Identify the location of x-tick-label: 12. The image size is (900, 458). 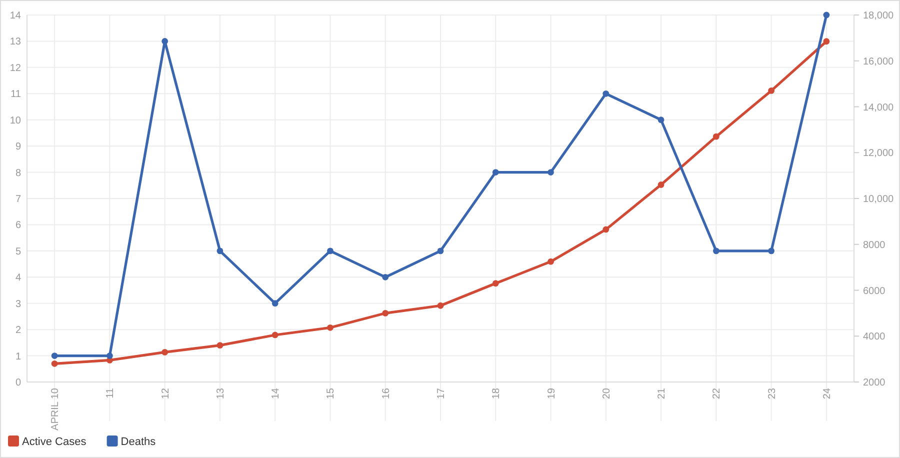
(166, 394).